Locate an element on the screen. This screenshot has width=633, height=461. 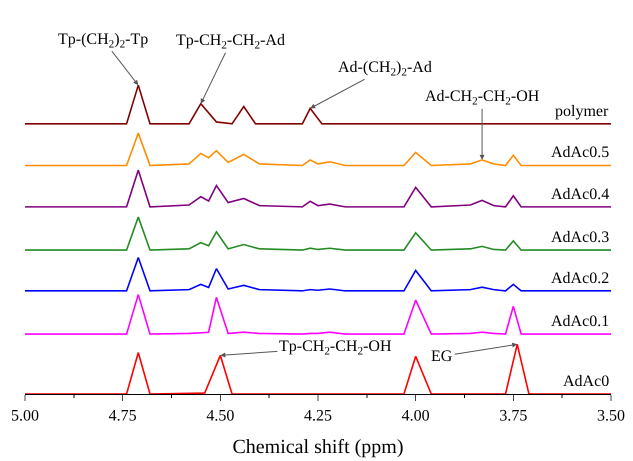
annotation: Ad-CH$_{2}$-CH$_{2}$-OH is located at coordinates (482, 98).